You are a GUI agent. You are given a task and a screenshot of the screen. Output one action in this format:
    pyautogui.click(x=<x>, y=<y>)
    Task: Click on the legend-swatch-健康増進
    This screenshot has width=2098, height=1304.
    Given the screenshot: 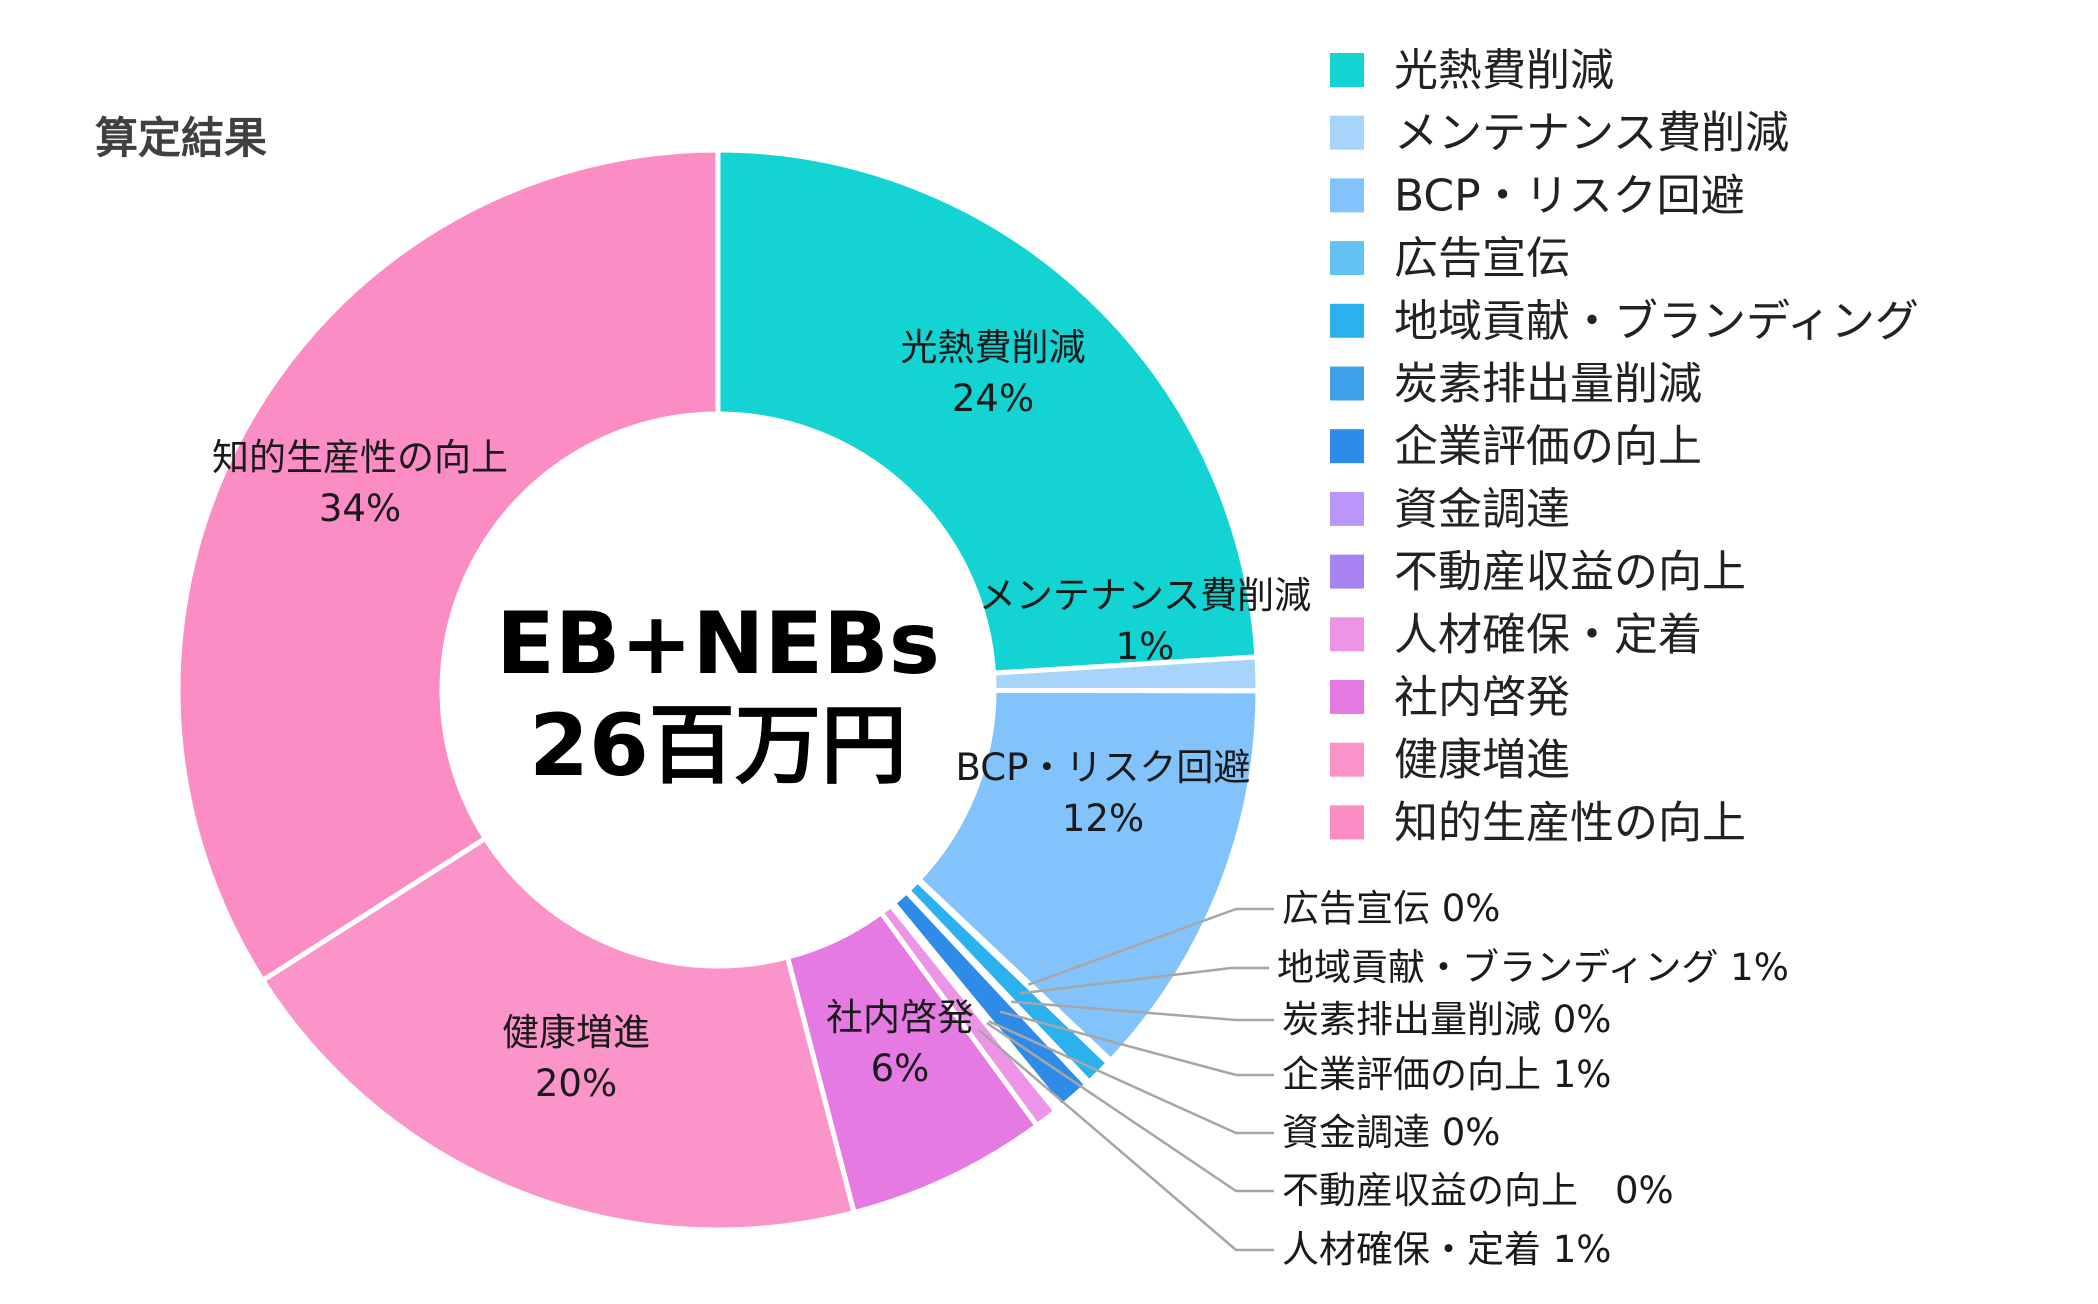 What is the action you would take?
    pyautogui.click(x=1347, y=759)
    